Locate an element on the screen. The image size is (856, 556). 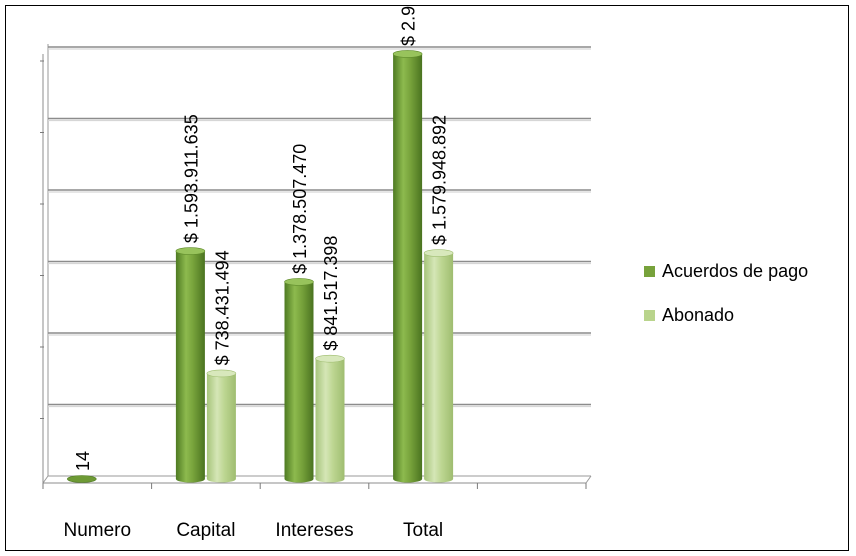
category-label-intereses: Intereses is located at coordinates (314, 530).